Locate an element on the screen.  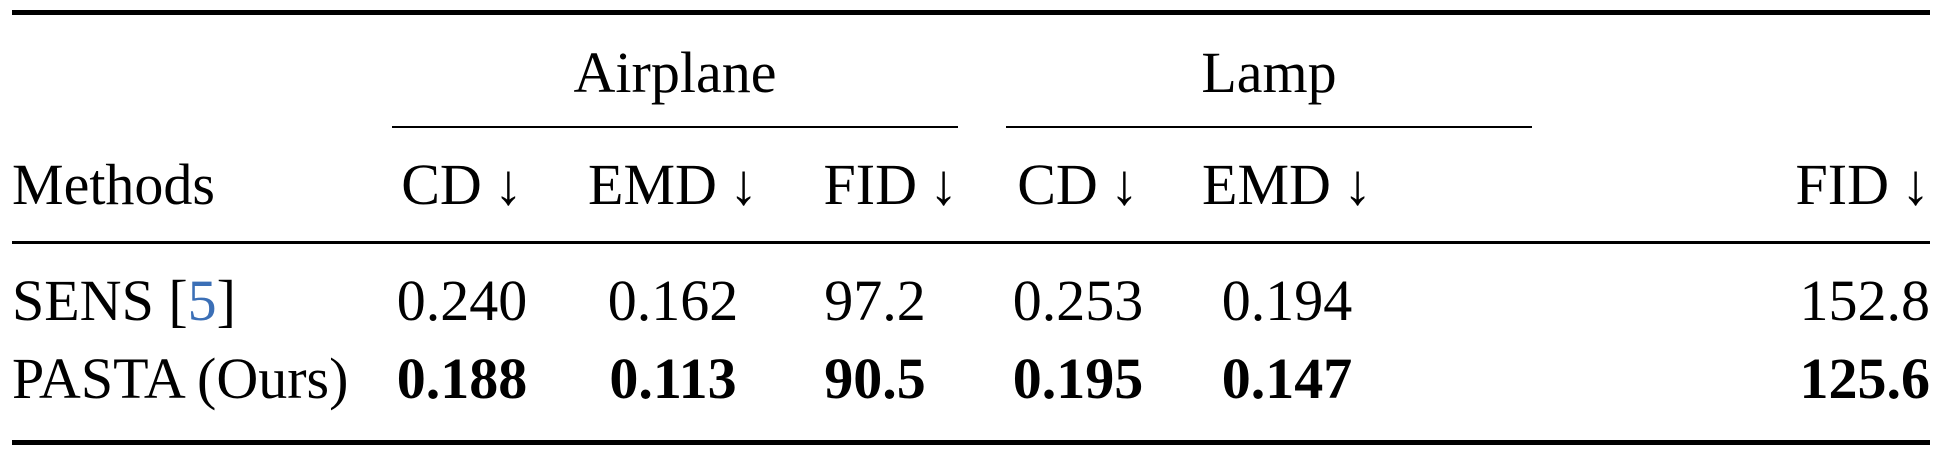
sens-airplane-emd: 0.162 is located at coordinates (673, 300).